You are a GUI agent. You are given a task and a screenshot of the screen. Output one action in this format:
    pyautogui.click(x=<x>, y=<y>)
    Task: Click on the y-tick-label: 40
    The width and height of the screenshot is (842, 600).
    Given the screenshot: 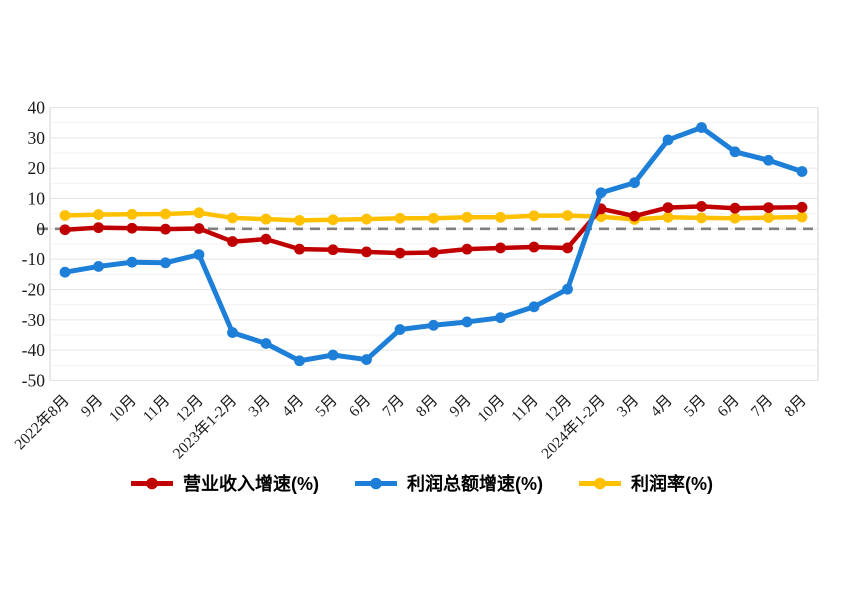 What is the action you would take?
    pyautogui.click(x=37, y=108)
    